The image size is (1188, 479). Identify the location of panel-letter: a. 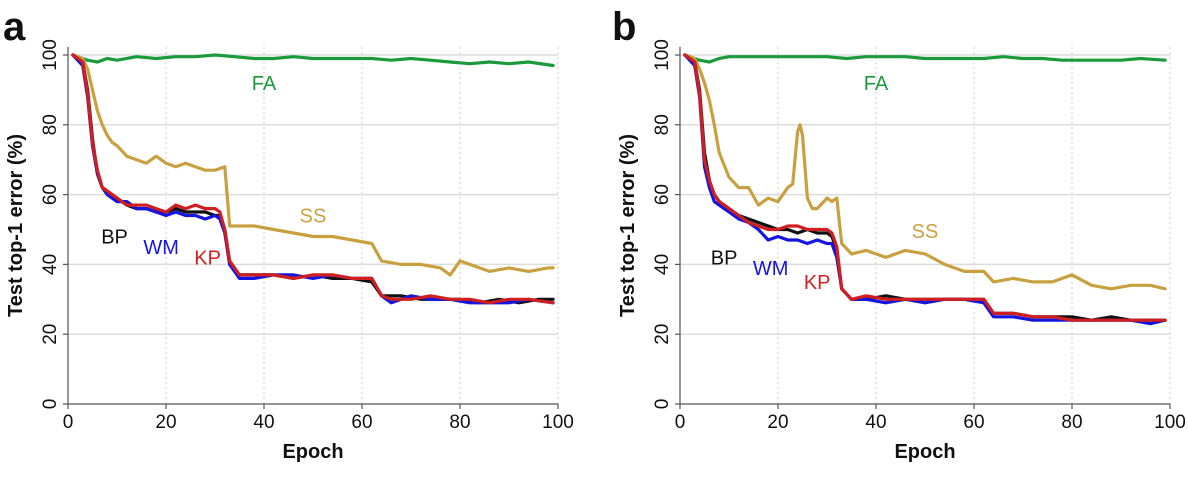
(14, 27).